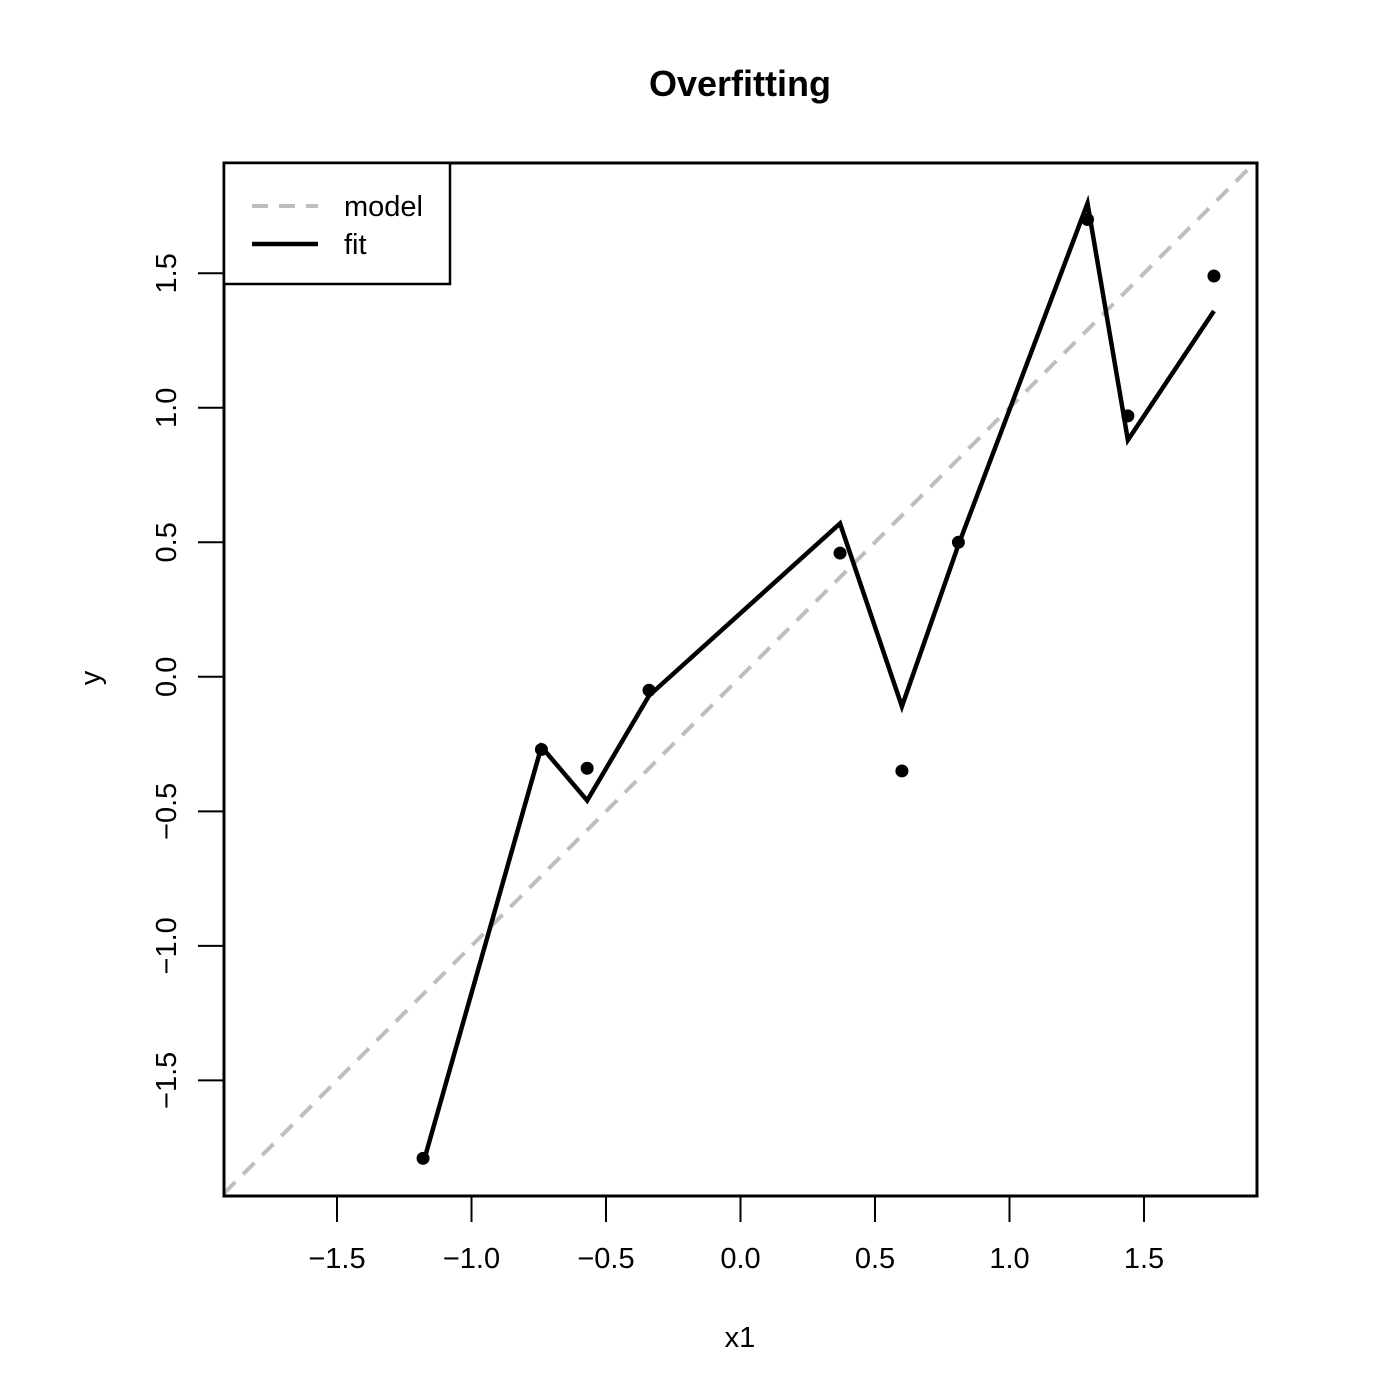  Describe the element at coordinates (1009, 1259) in the screenshot. I see `x-tick-label: 1.0` at that location.